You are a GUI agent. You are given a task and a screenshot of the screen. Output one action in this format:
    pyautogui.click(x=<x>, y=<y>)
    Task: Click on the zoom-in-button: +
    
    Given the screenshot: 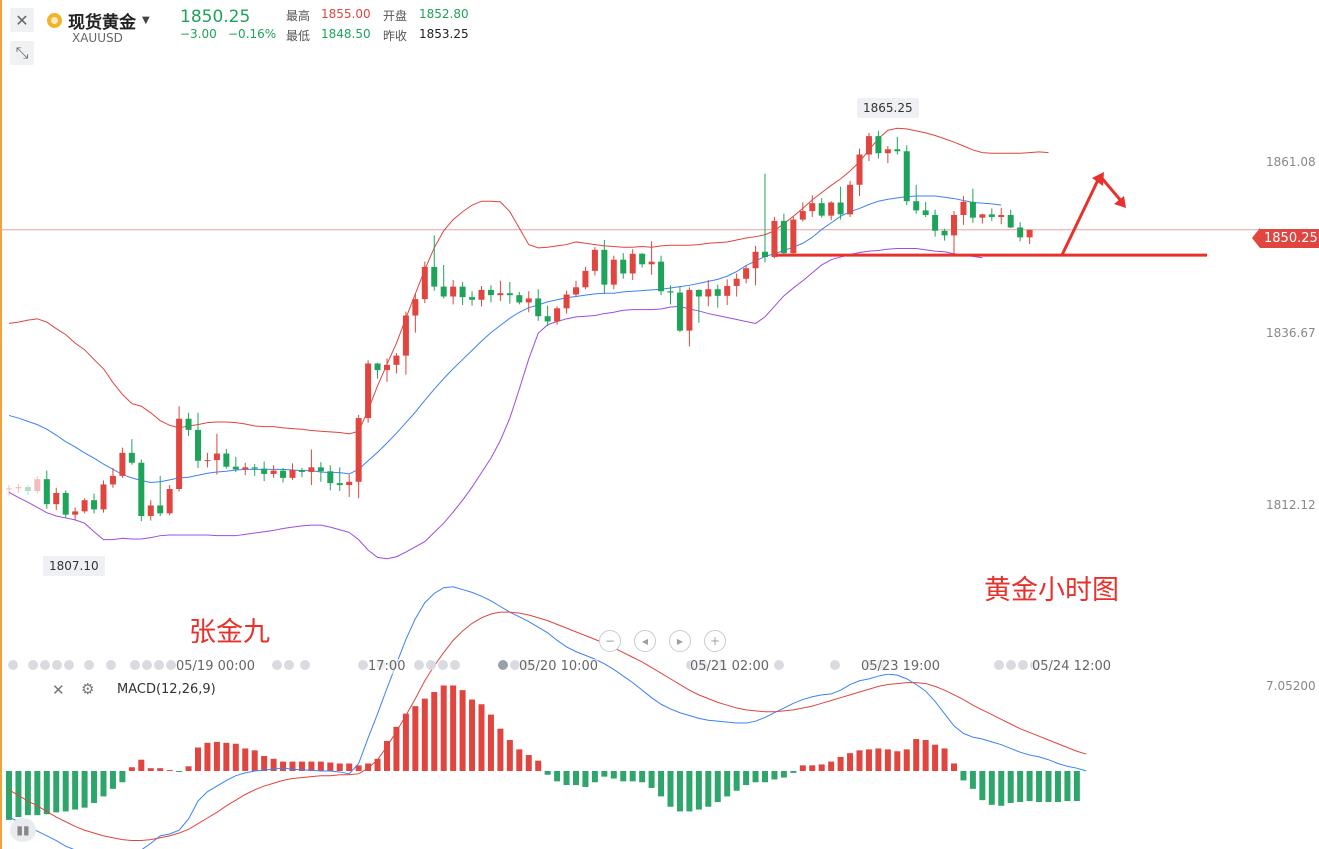 What is the action you would take?
    pyautogui.click(x=715, y=641)
    